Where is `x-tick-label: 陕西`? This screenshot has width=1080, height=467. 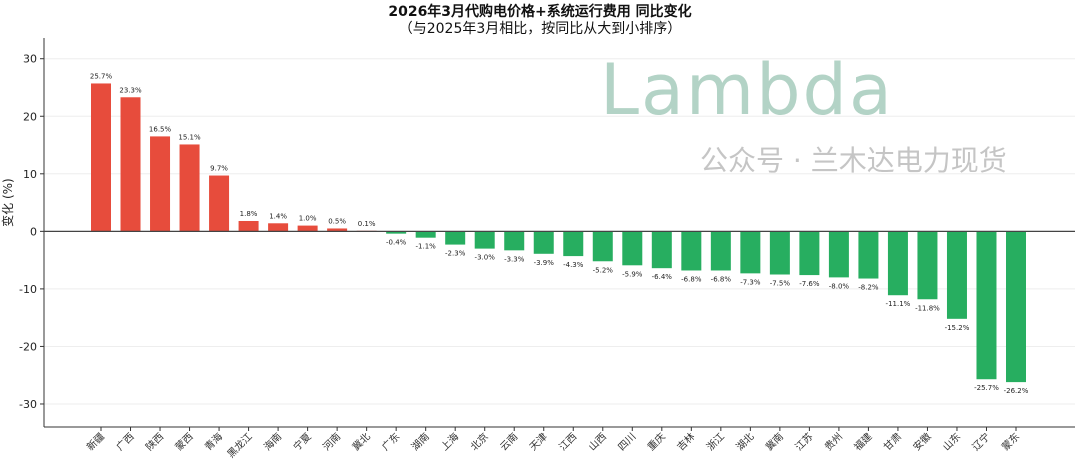 x-tick-label: 陕西 is located at coordinates (154, 441).